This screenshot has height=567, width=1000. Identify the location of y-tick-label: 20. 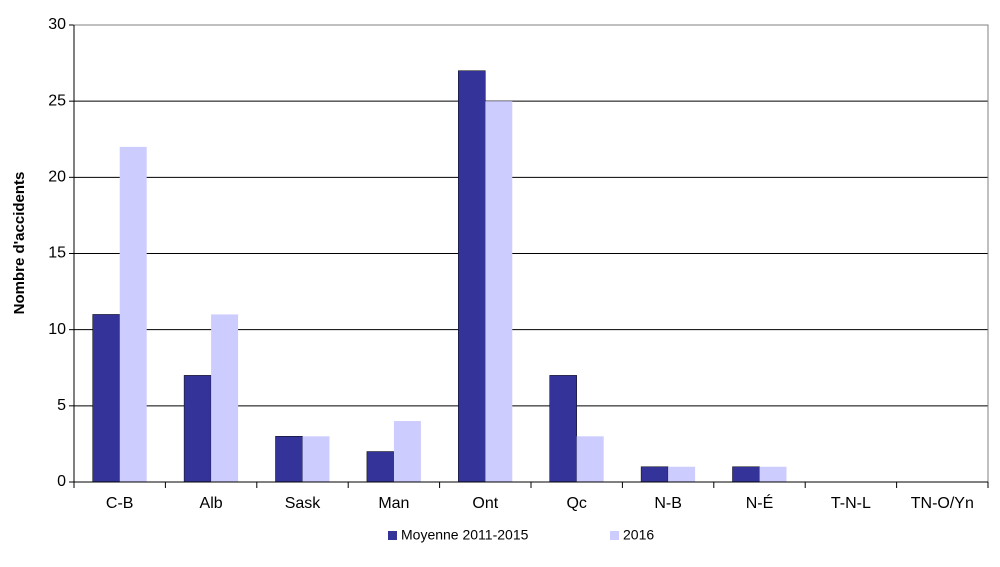
(57, 177).